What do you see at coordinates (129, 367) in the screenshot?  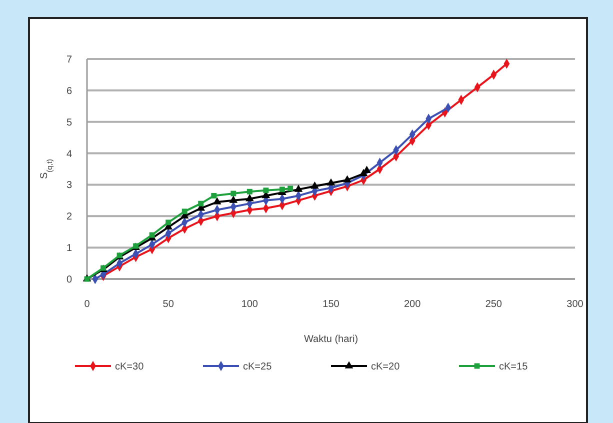 I see `legend-label: cK=30` at bounding box center [129, 367].